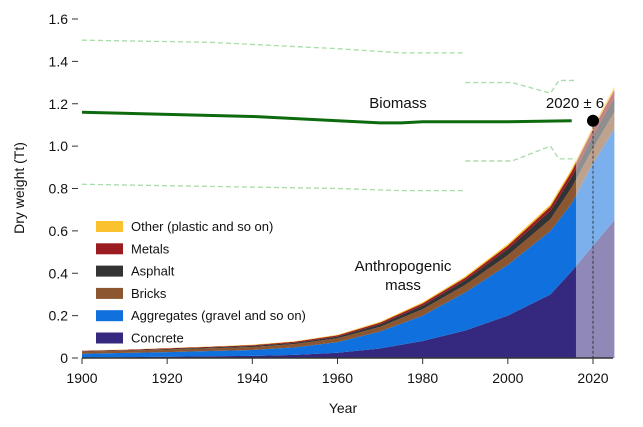 The height and width of the screenshot is (427, 643). Describe the element at coordinates (575, 103) in the screenshot. I see `crossover-label: 2020 ± 6` at that location.